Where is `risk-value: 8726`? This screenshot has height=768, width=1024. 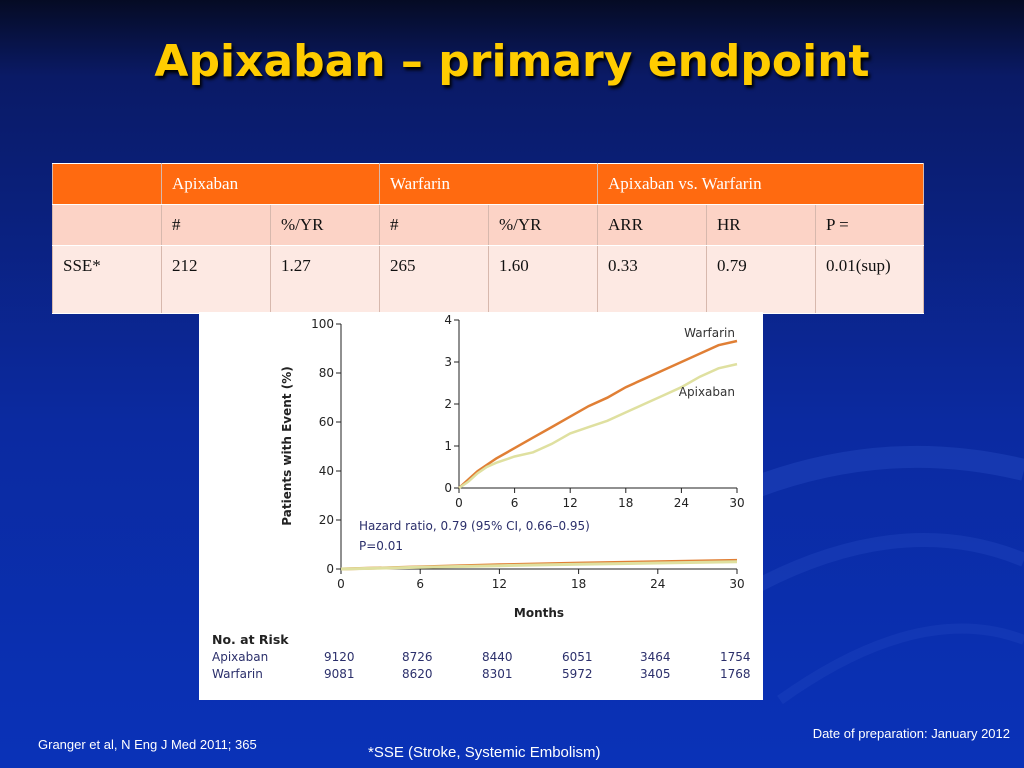
risk-value: 8726 is located at coordinates (417, 657).